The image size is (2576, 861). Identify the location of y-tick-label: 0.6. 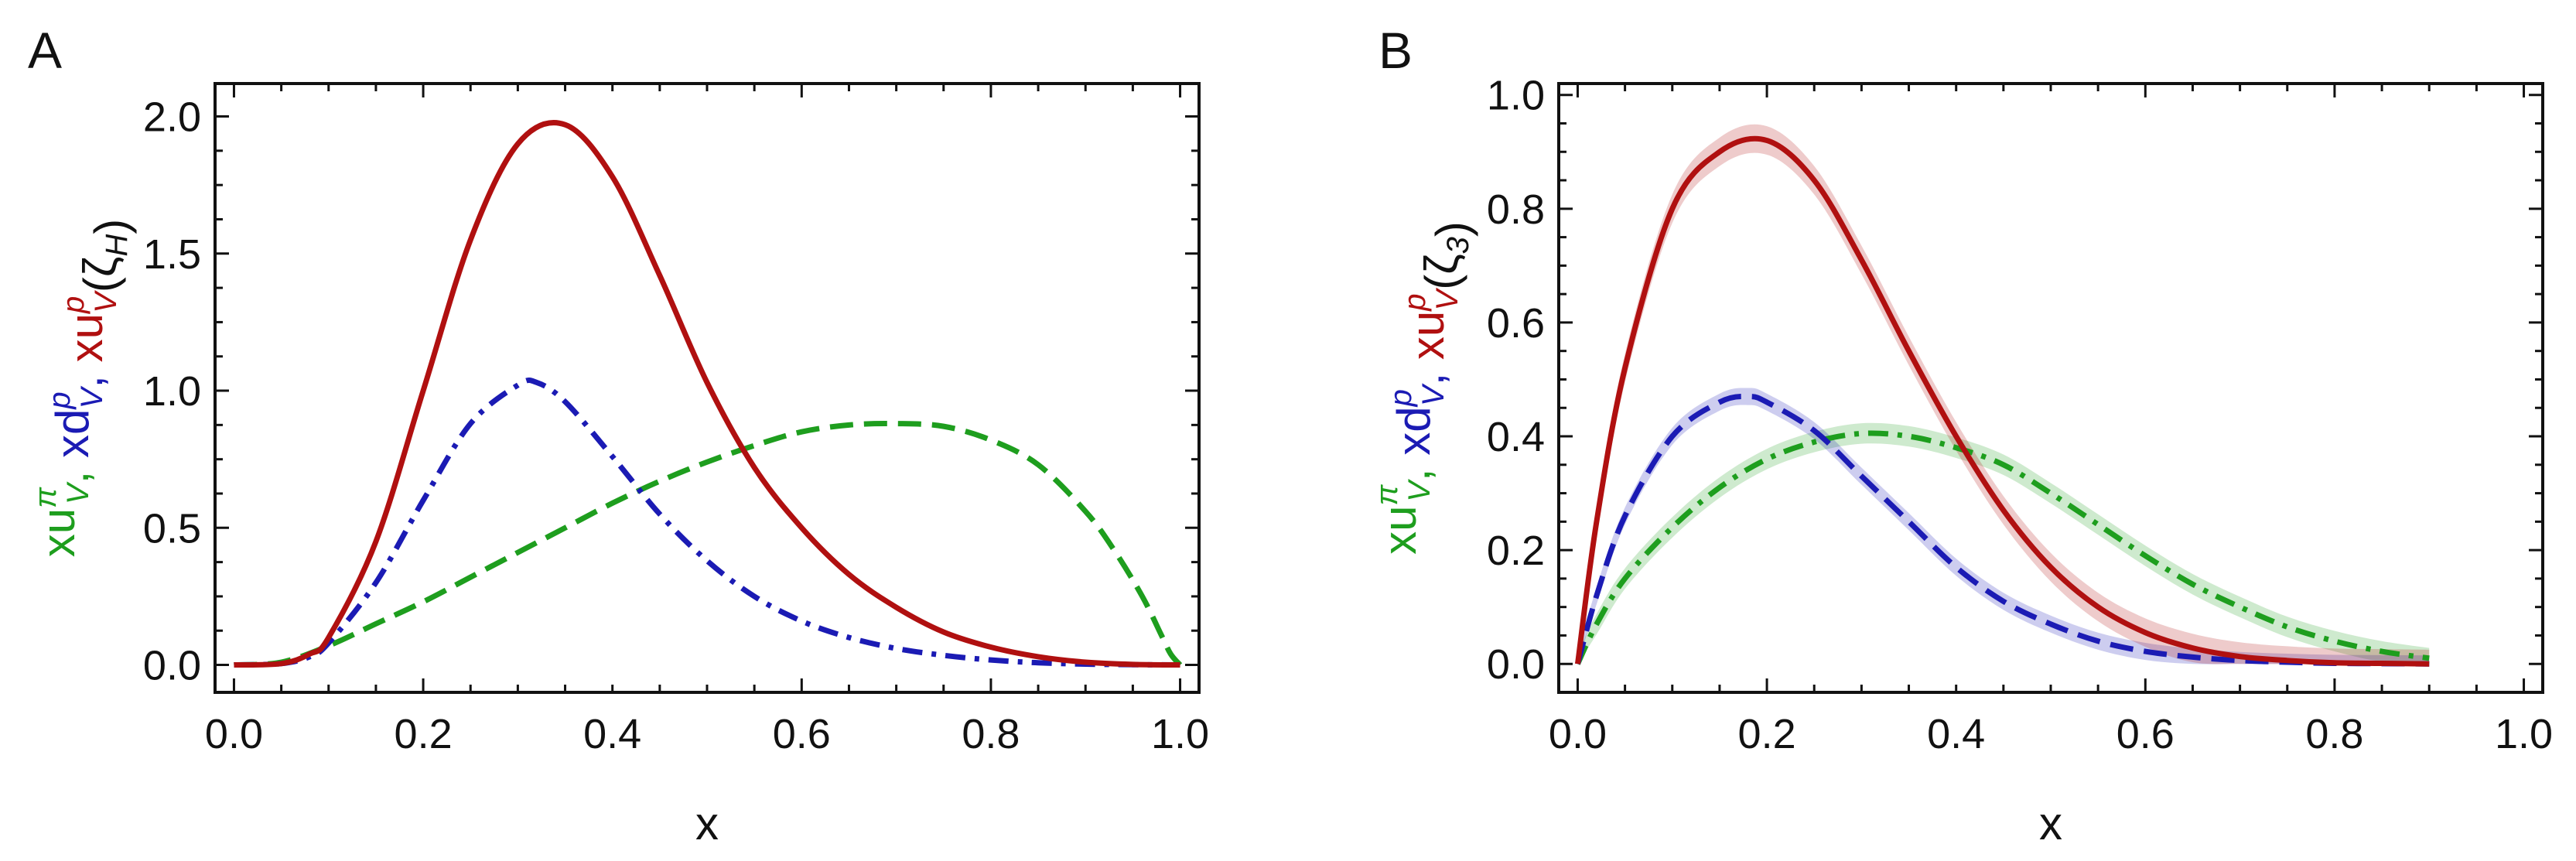
(1516, 323).